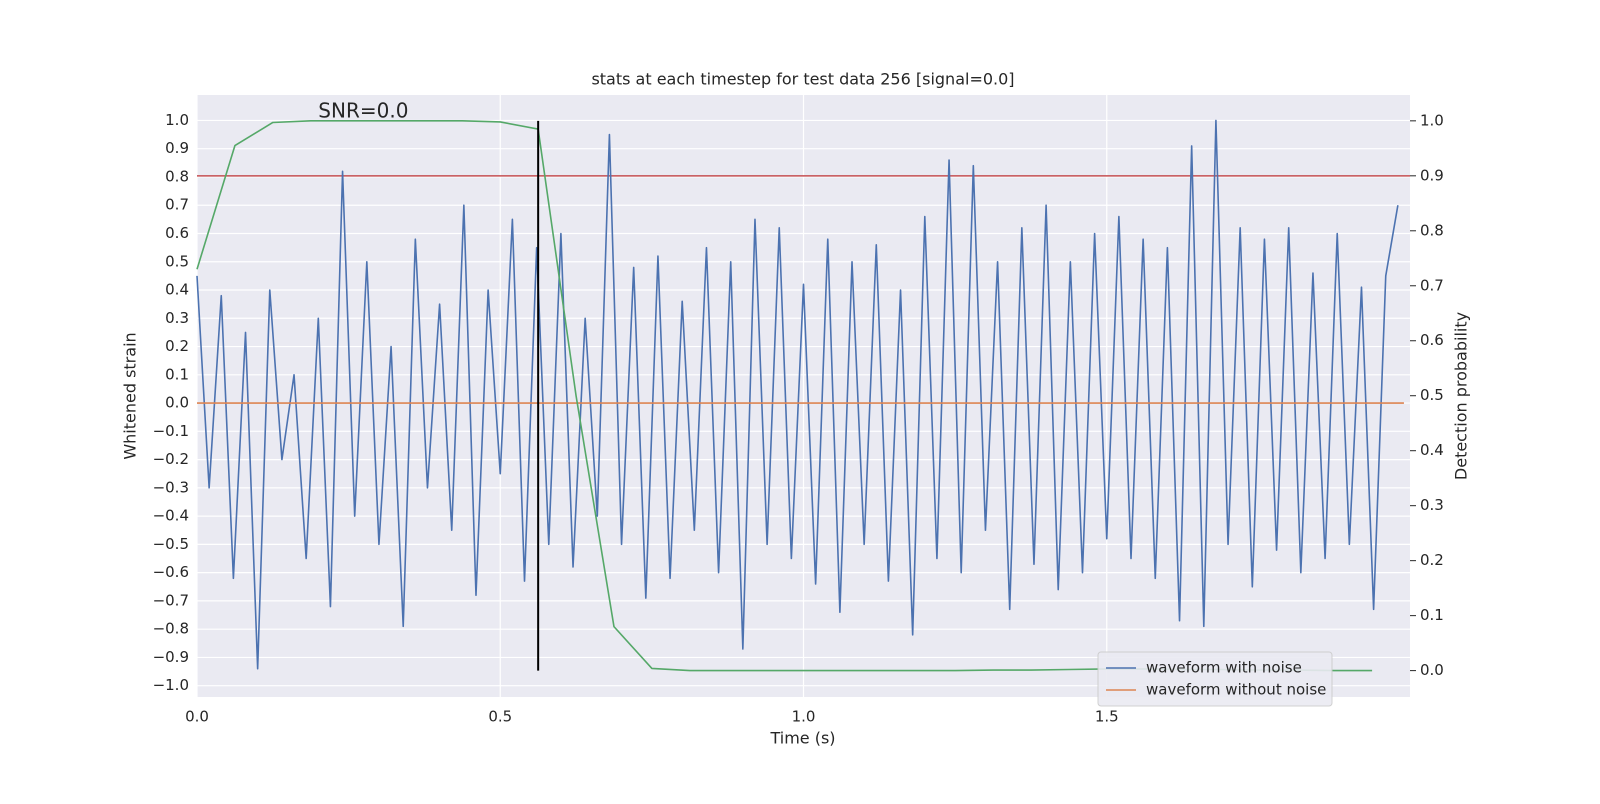  What do you see at coordinates (1432, 615) in the screenshot?
I see `y2-tick-label: 0.1` at bounding box center [1432, 615].